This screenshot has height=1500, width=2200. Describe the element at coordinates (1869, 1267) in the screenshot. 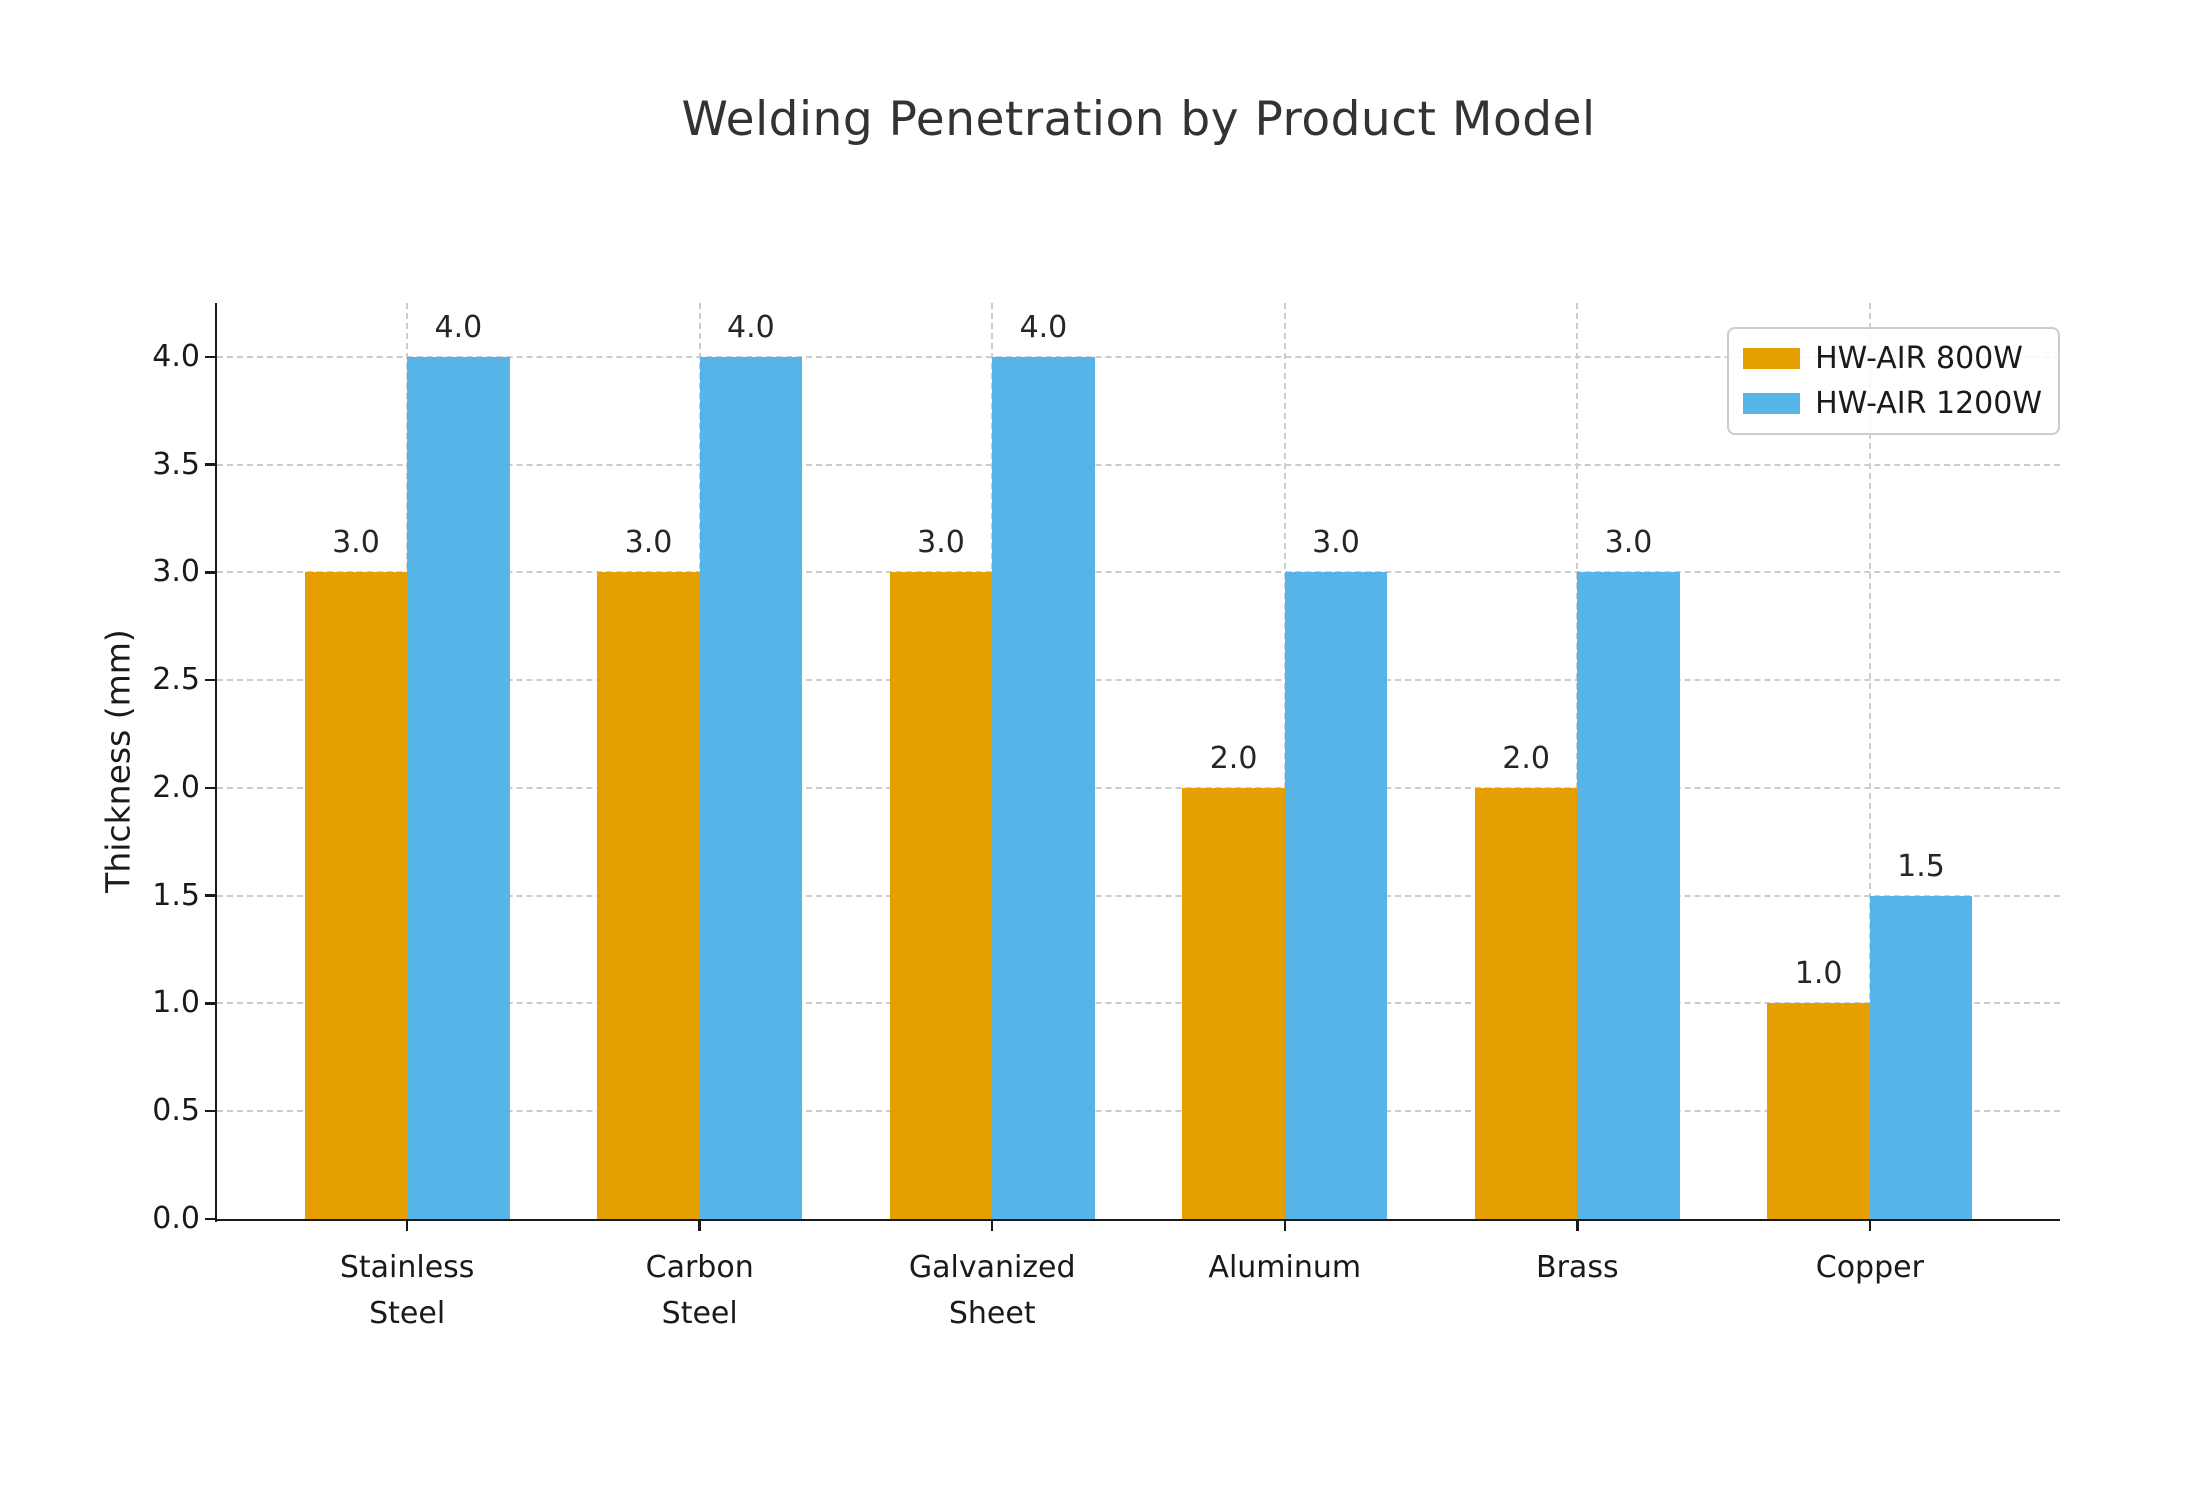

I see `x-tick-label-copper: Copper` at that location.